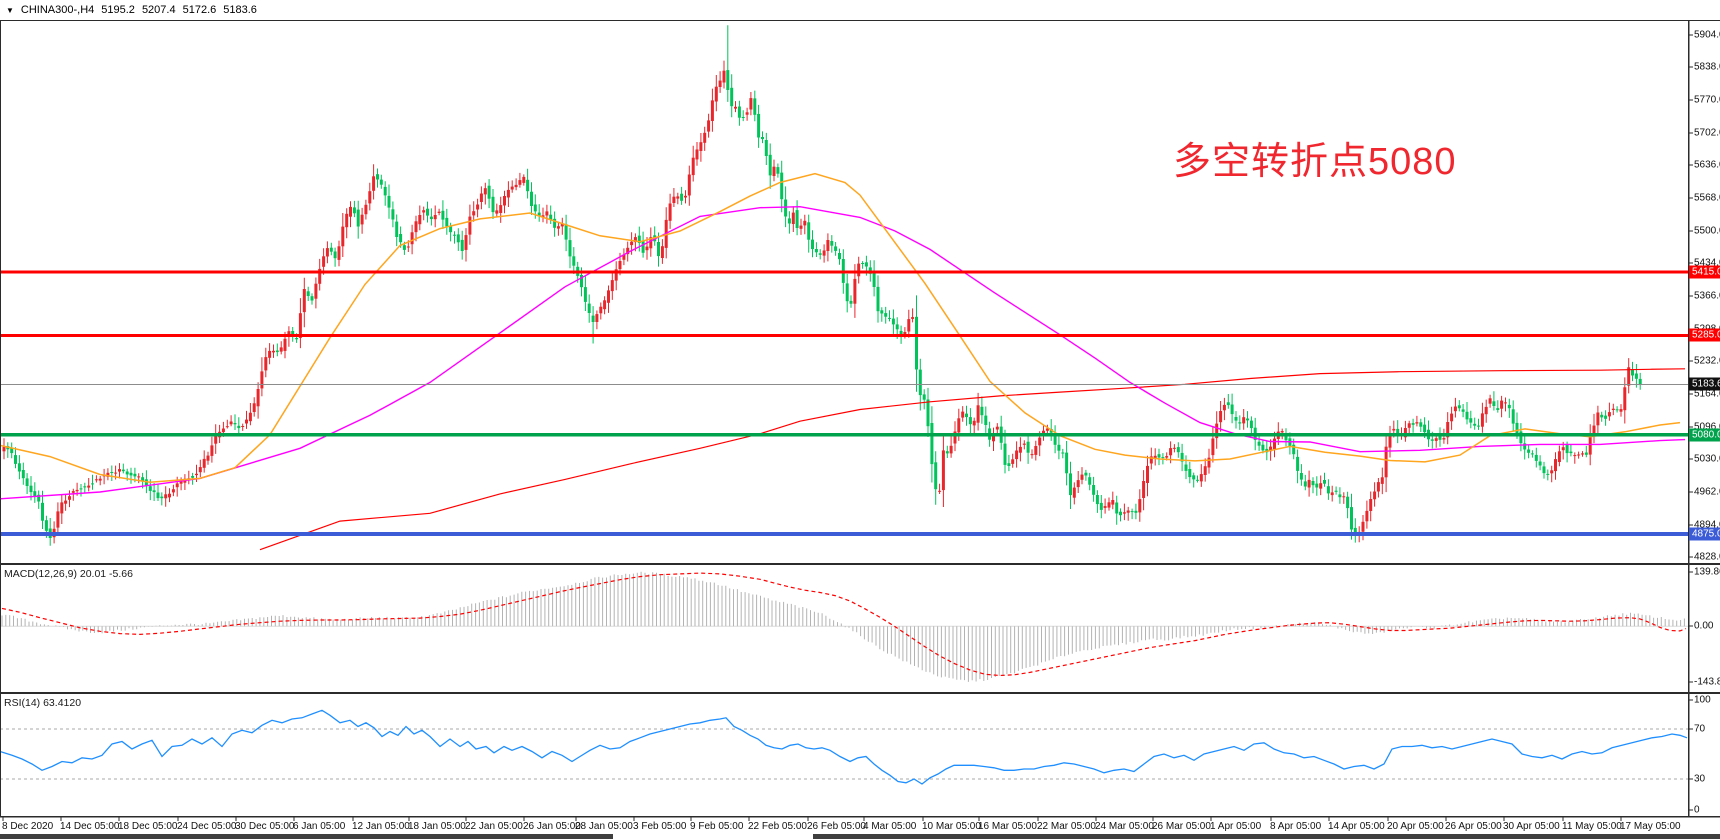 The image size is (1720, 840). I want to click on time-axis-label: 8 Apr 05:00, so click(1296, 826).